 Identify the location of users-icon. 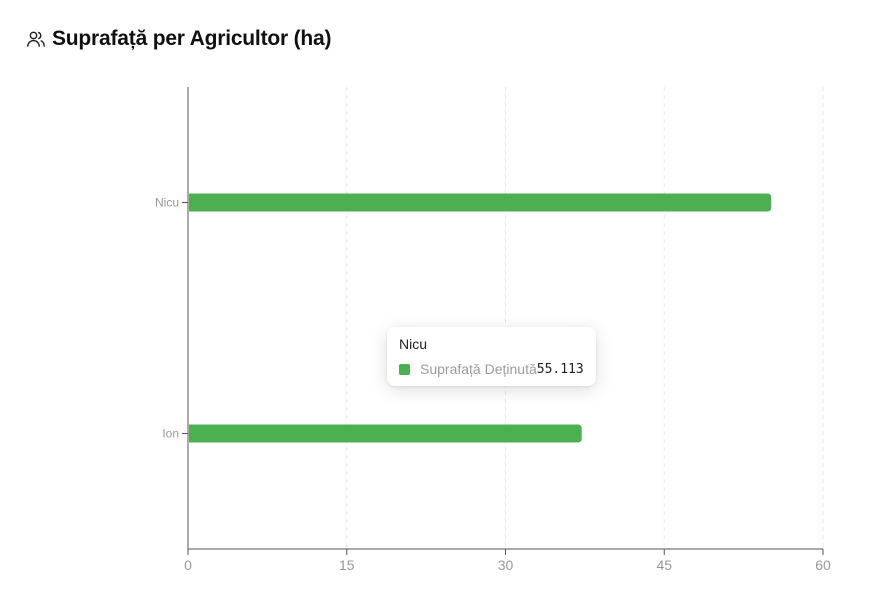
(36, 39).